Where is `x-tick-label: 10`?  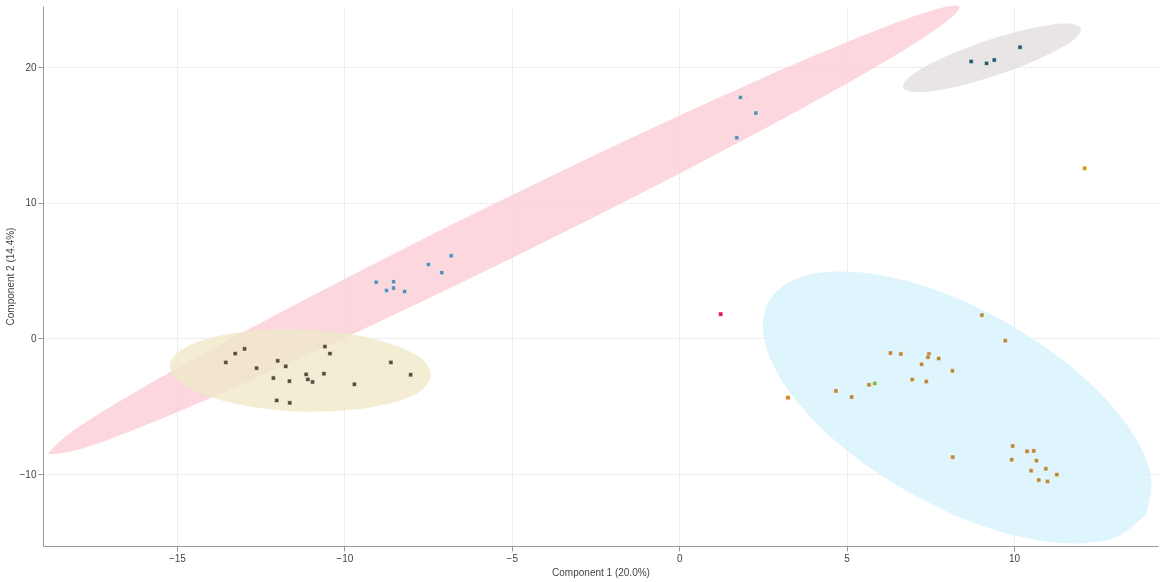 x-tick-label: 10 is located at coordinates (1014, 558).